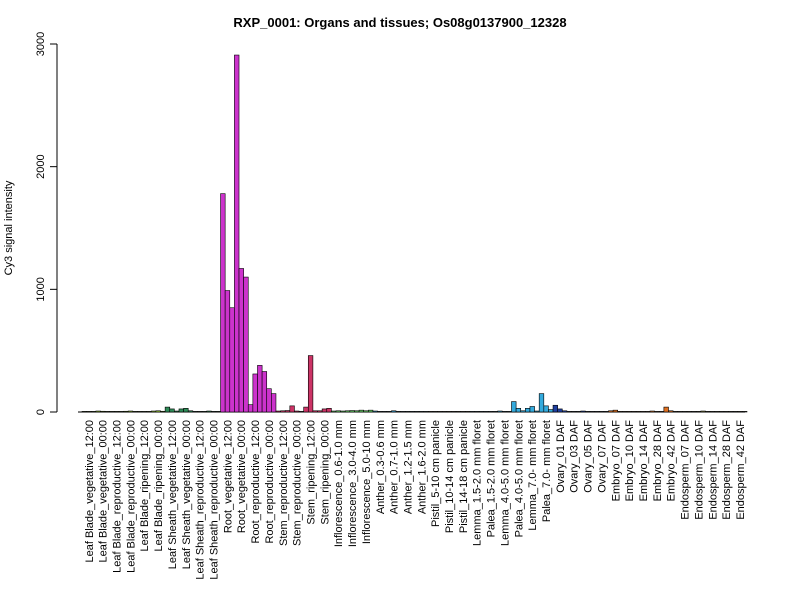 This screenshot has width=800, height=600. Describe the element at coordinates (422, 467) in the screenshot. I see `x-tick-label: Anther_1.6-2.0 mm` at that location.